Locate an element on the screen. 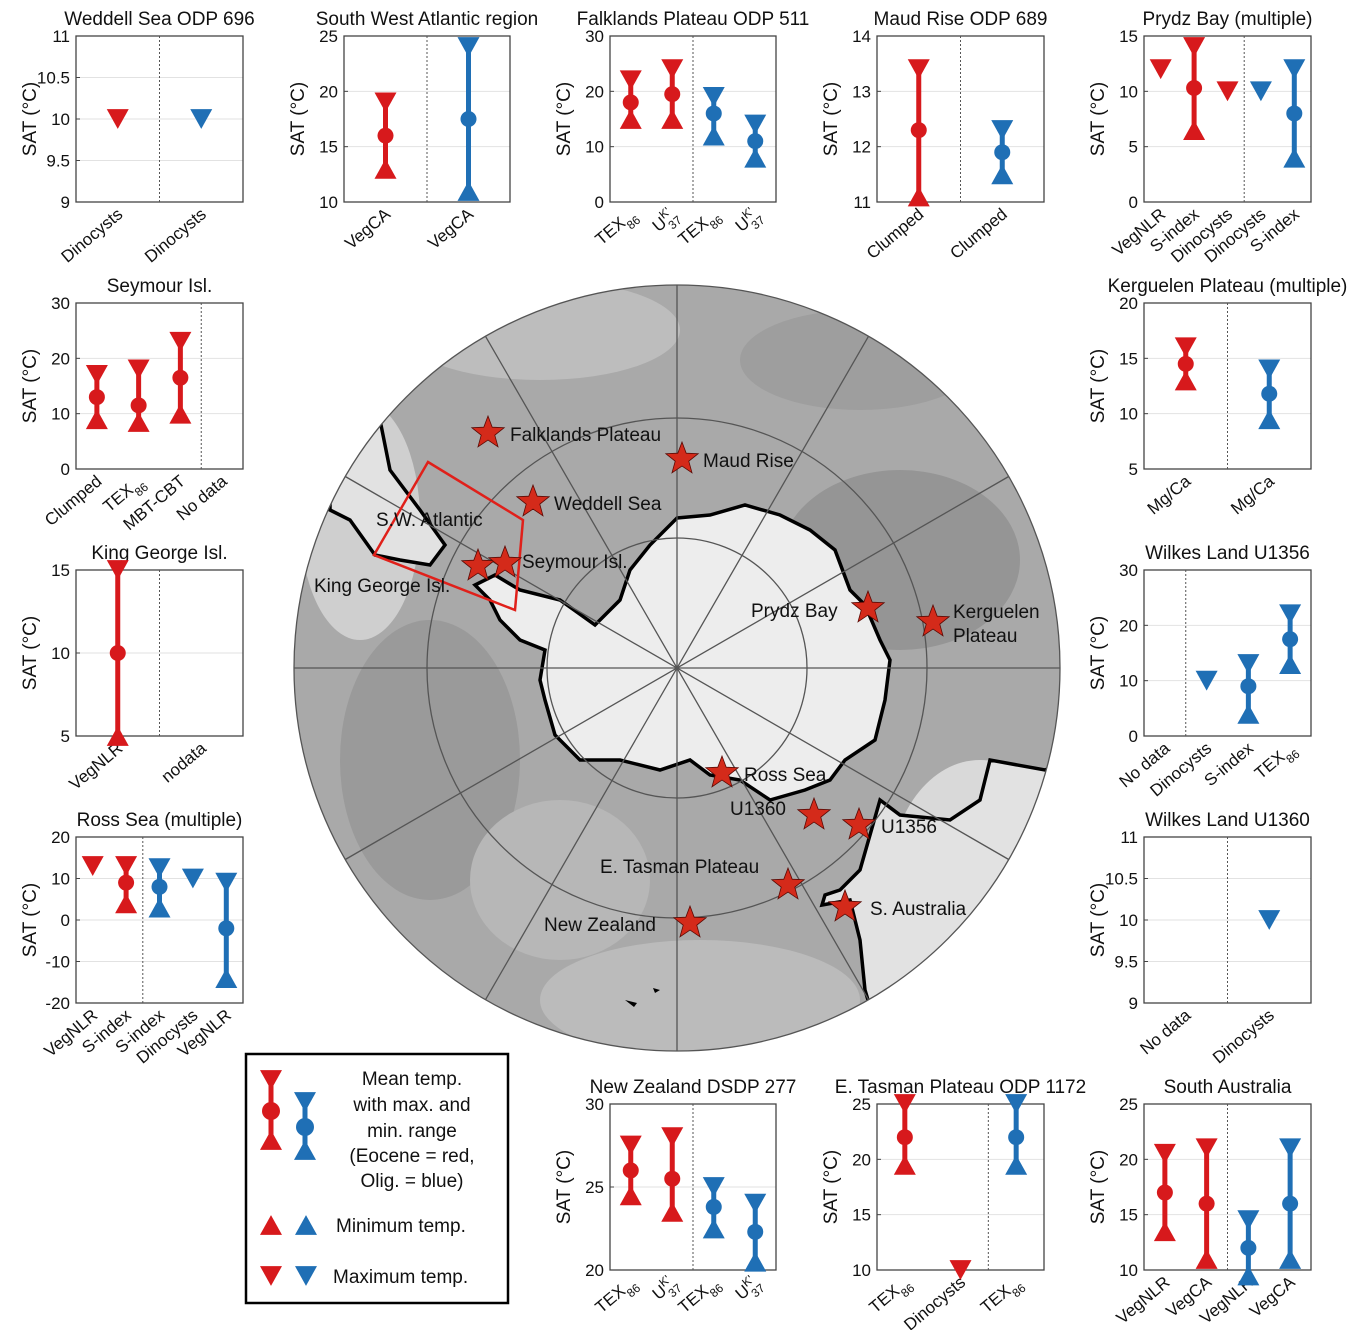 Image resolution: width=1354 pixels, height=1330 pixels. site-label: Kerguelen is located at coordinates (996, 612).